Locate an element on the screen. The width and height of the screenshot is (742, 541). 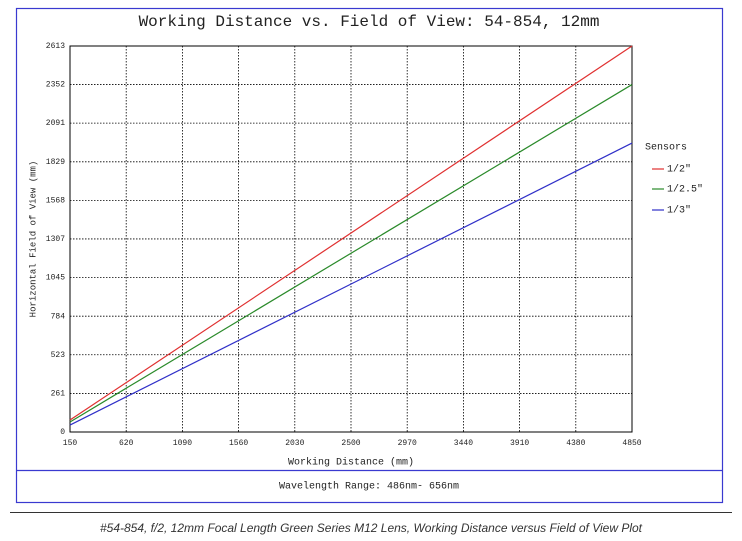
x-tick-label: 4850 is located at coordinates (631, 443).